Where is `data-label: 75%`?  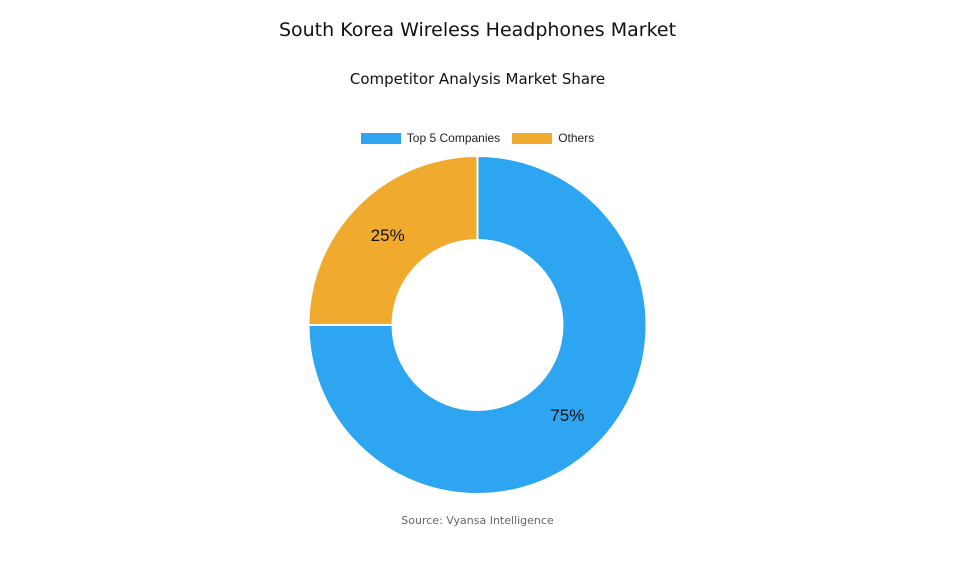 data-label: 75% is located at coordinates (567, 415).